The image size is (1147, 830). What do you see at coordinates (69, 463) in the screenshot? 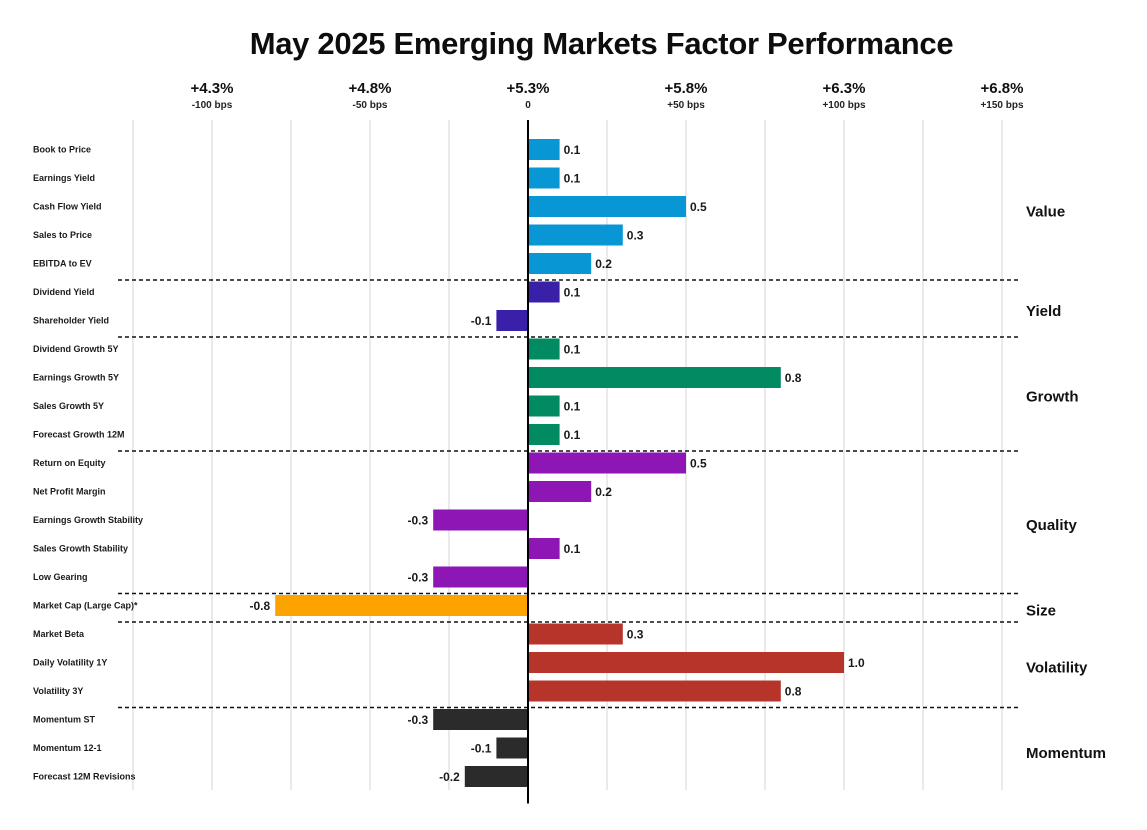
I see `row-label: Return on Equity` at bounding box center [69, 463].